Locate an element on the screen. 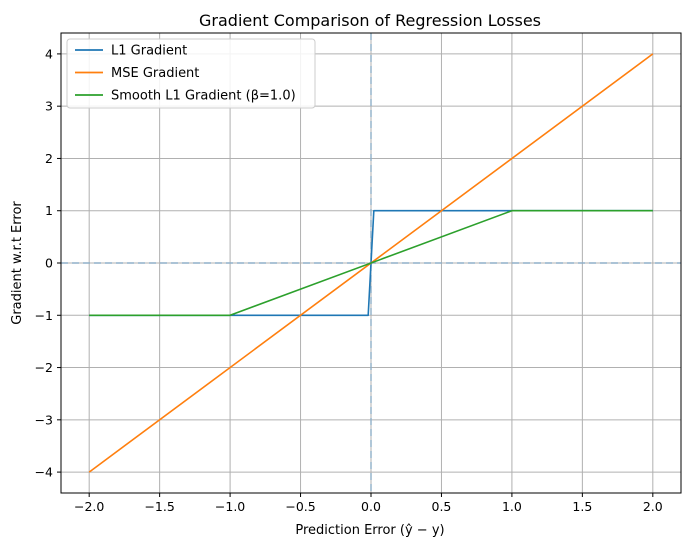 The image size is (689, 548). y-tick-label: −3 is located at coordinates (44, 419).